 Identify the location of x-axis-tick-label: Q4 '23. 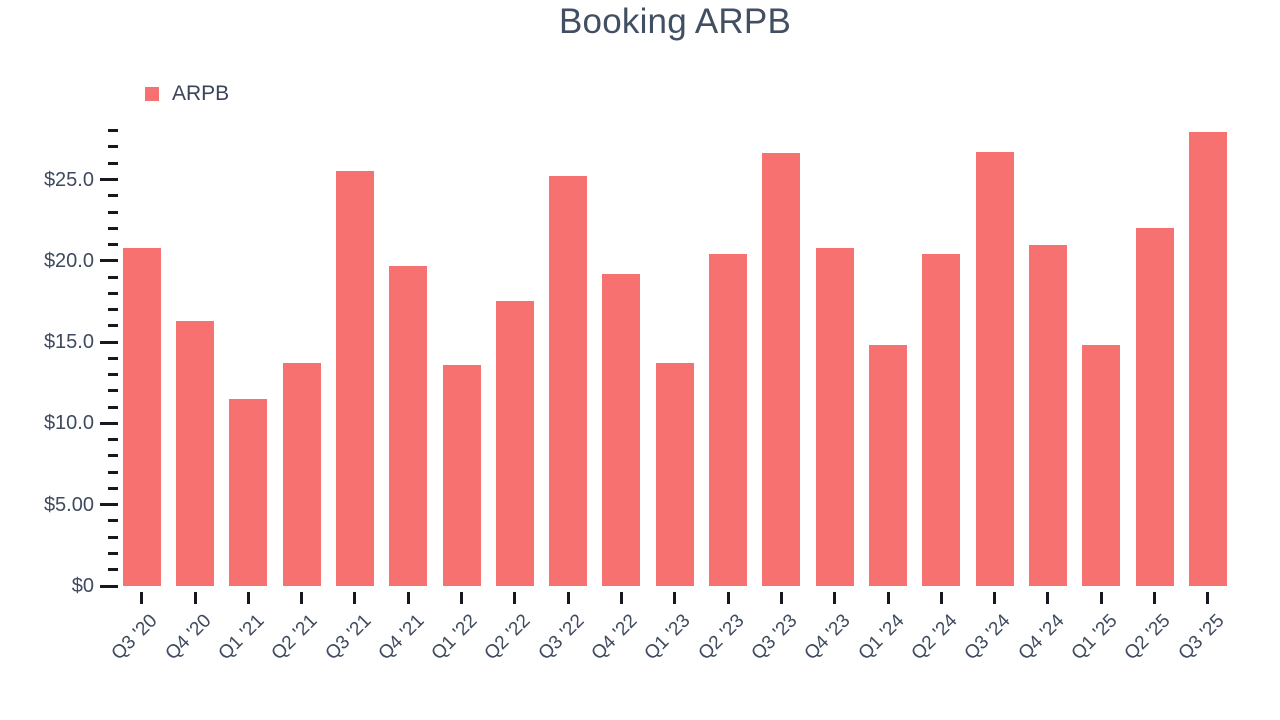
(827, 637).